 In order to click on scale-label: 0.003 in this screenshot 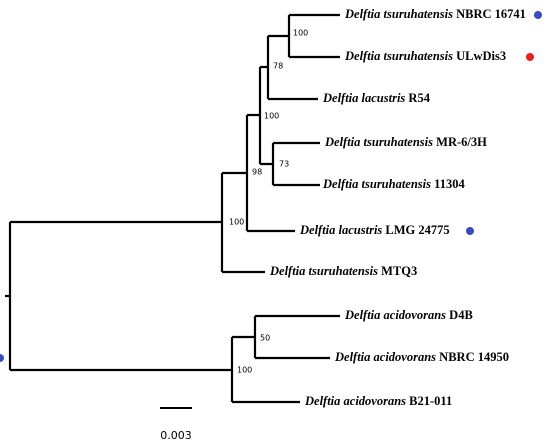, I will do `click(176, 435)`.